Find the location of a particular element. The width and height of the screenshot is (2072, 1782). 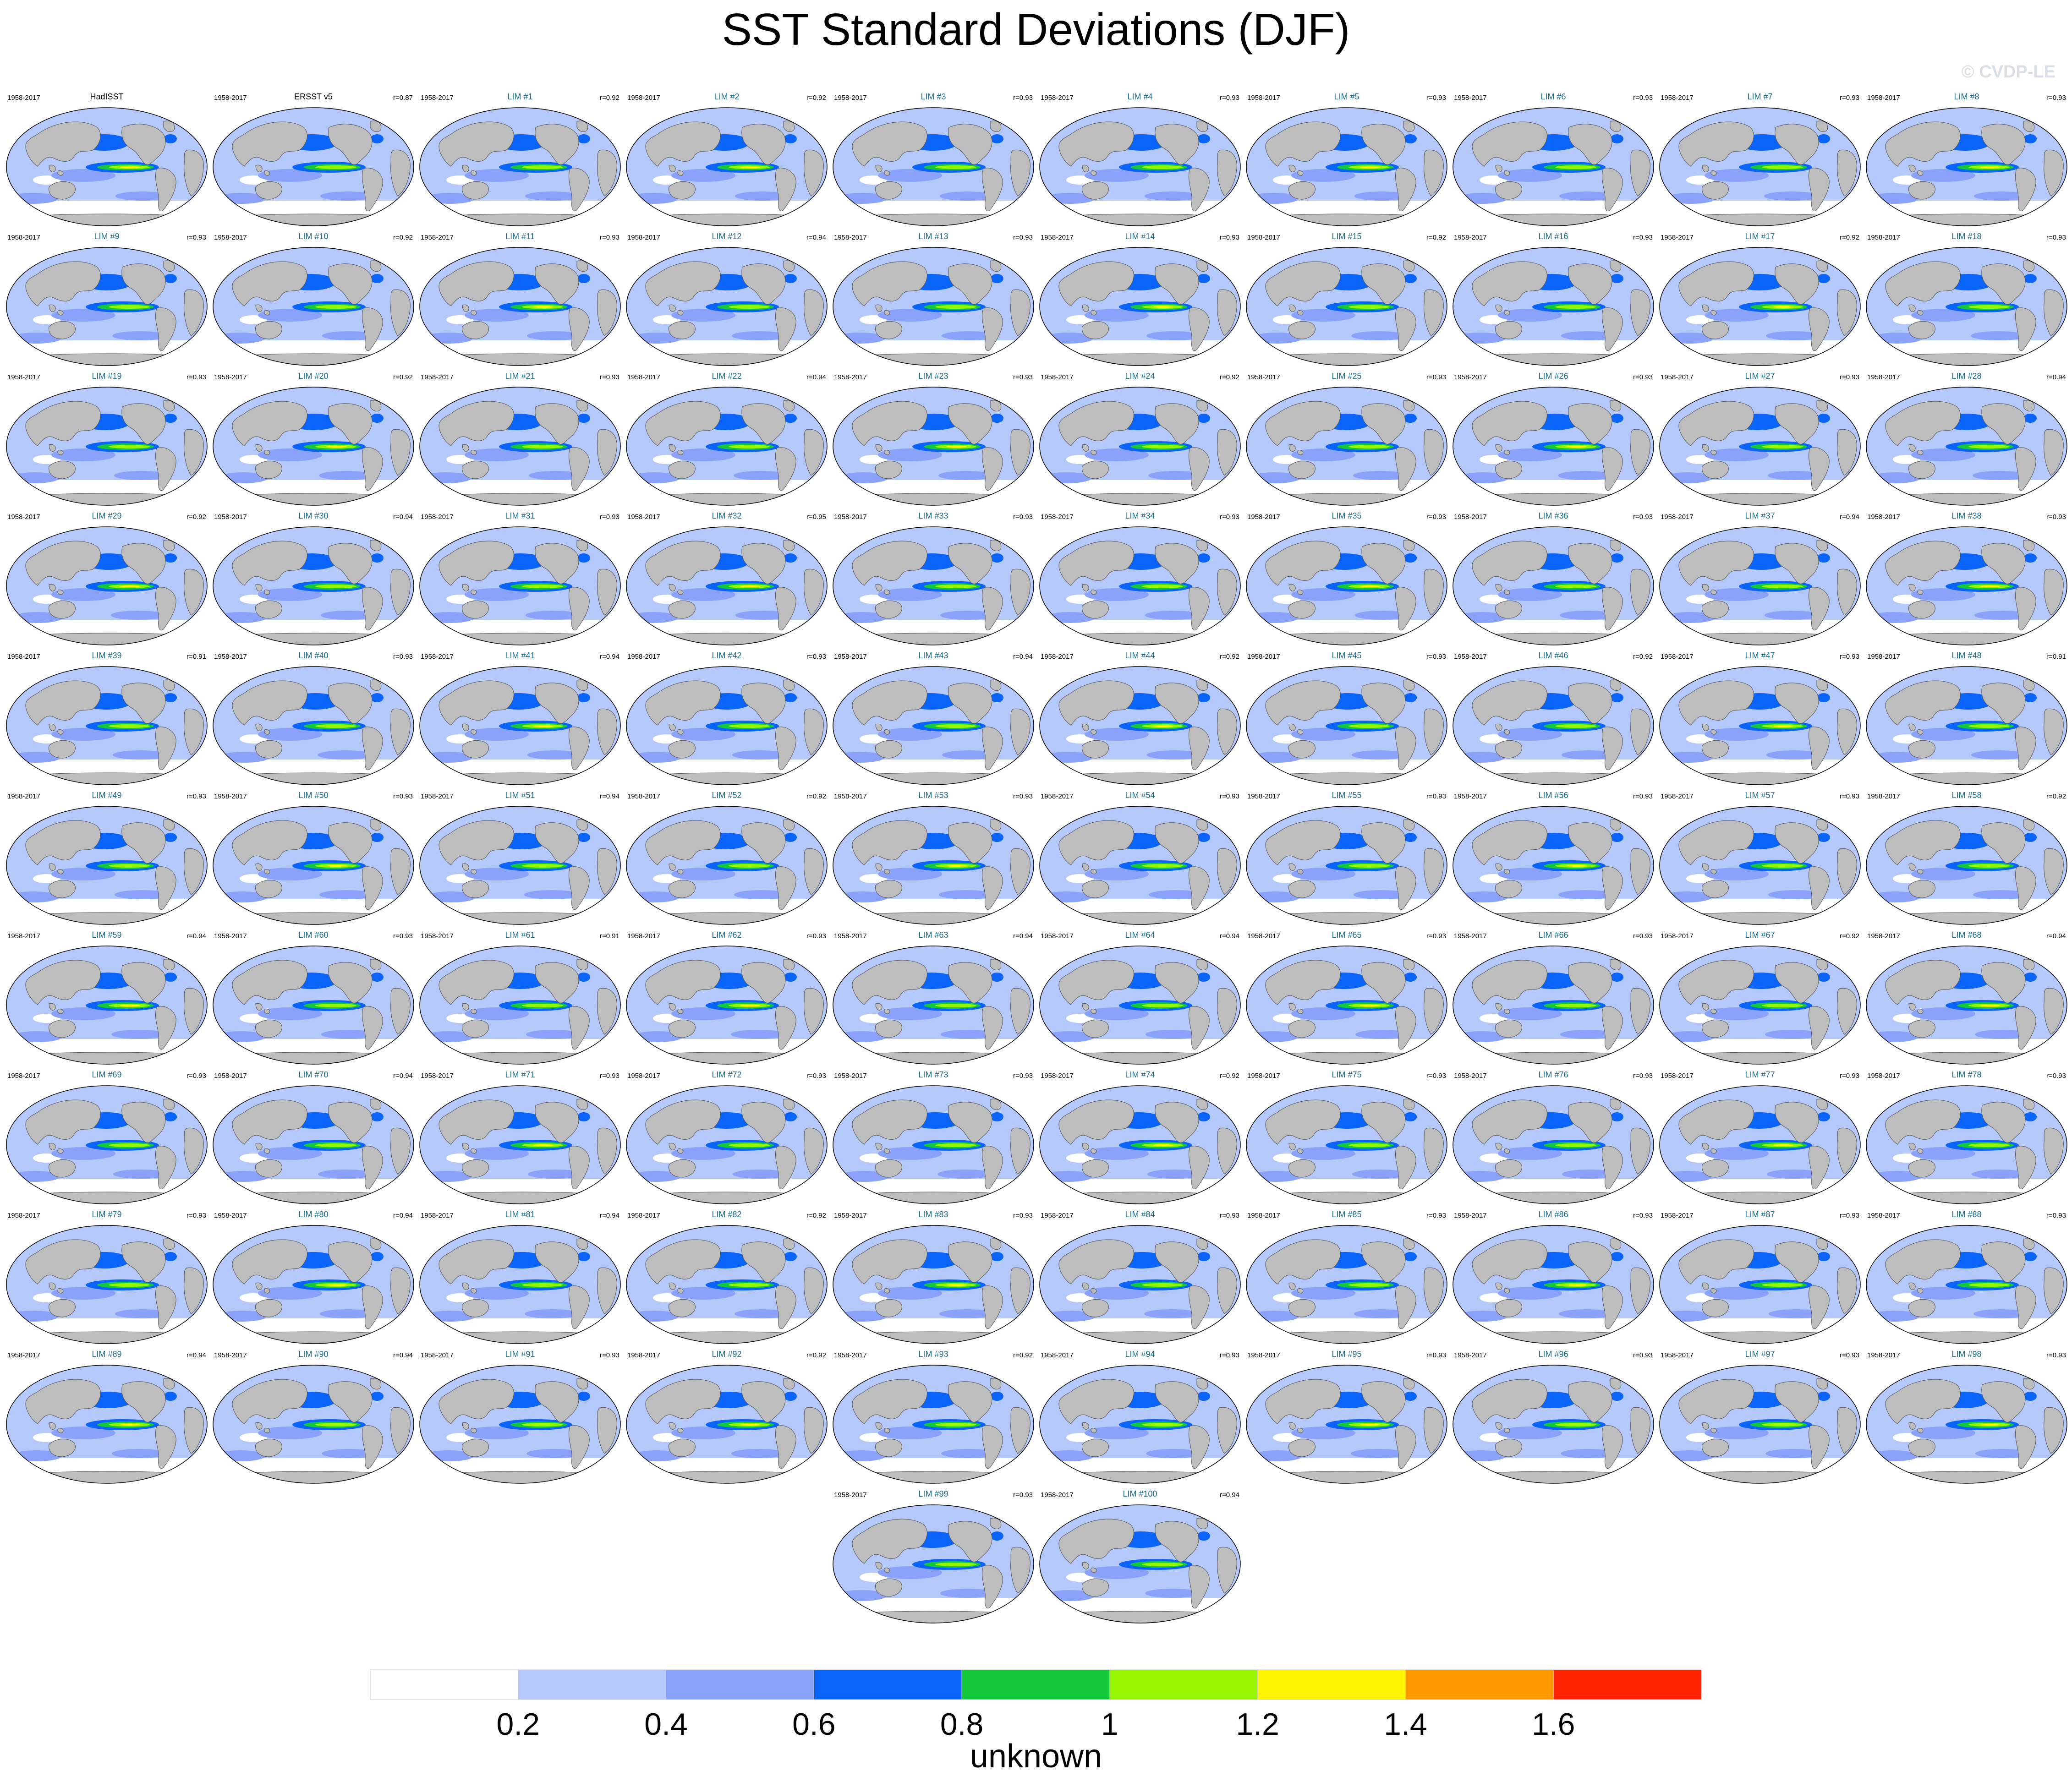

panel-title: LIM #50 is located at coordinates (314, 796).